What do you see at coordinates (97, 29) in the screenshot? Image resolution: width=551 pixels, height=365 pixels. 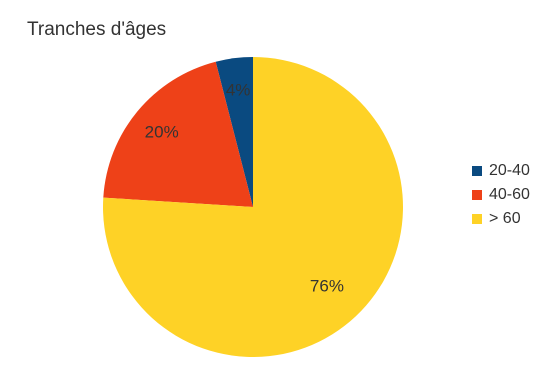 I see `chart-title: Tranches d'âges` at bounding box center [97, 29].